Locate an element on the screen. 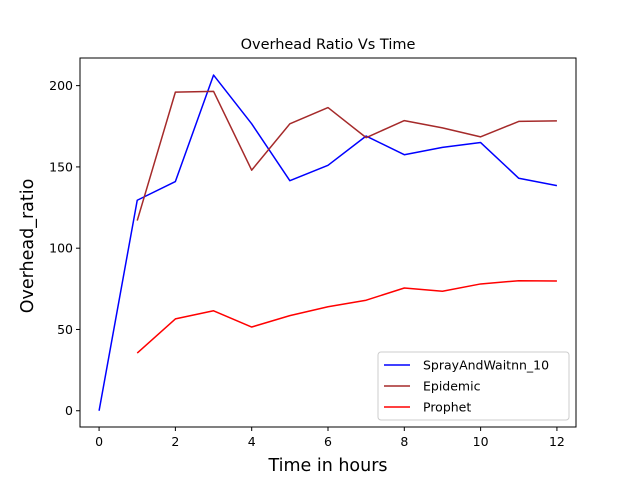 Image resolution: width=640 pixels, height=480 pixels. x-axis-label: Time in hours is located at coordinates (327, 466).